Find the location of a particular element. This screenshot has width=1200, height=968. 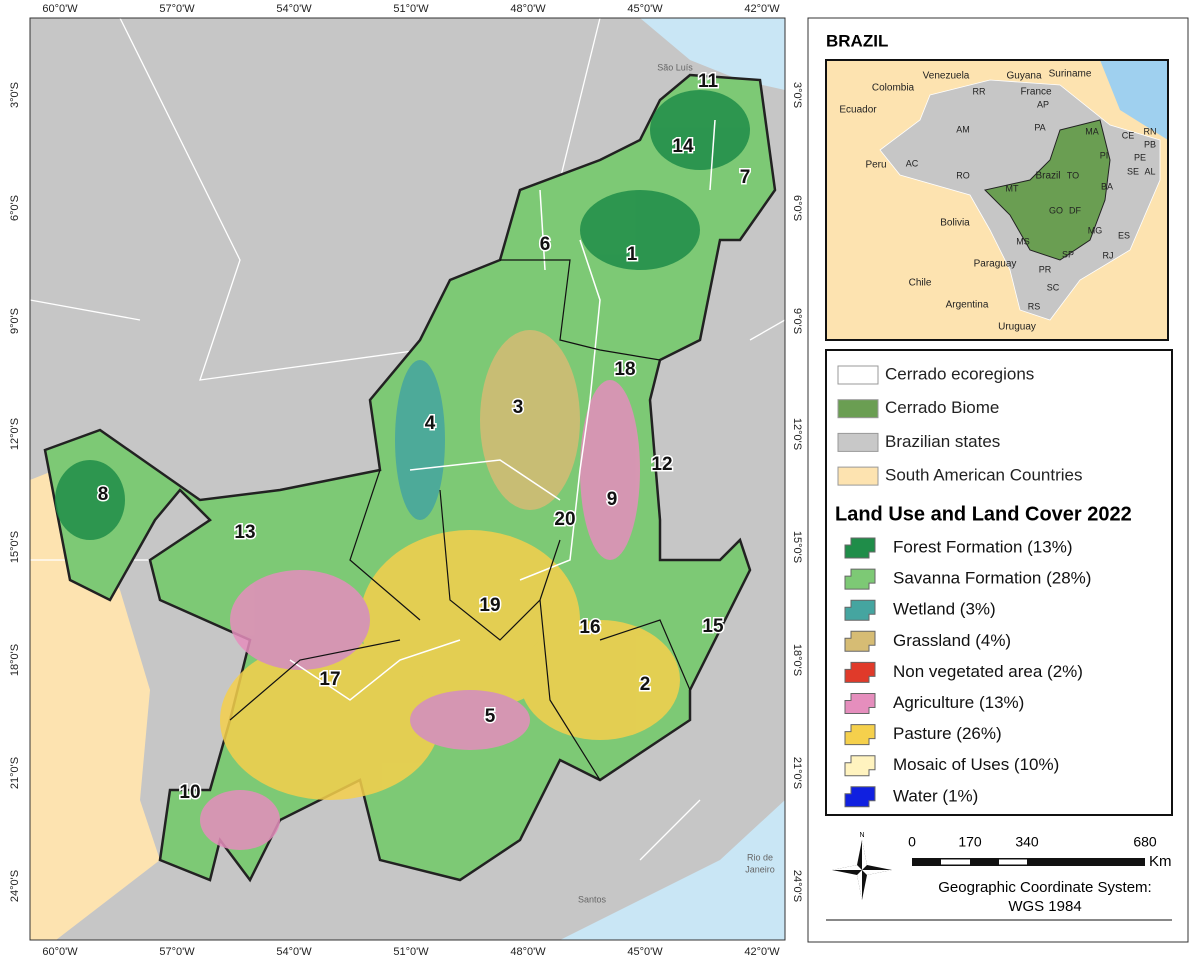

state-label: RN is located at coordinates (1150, 131).